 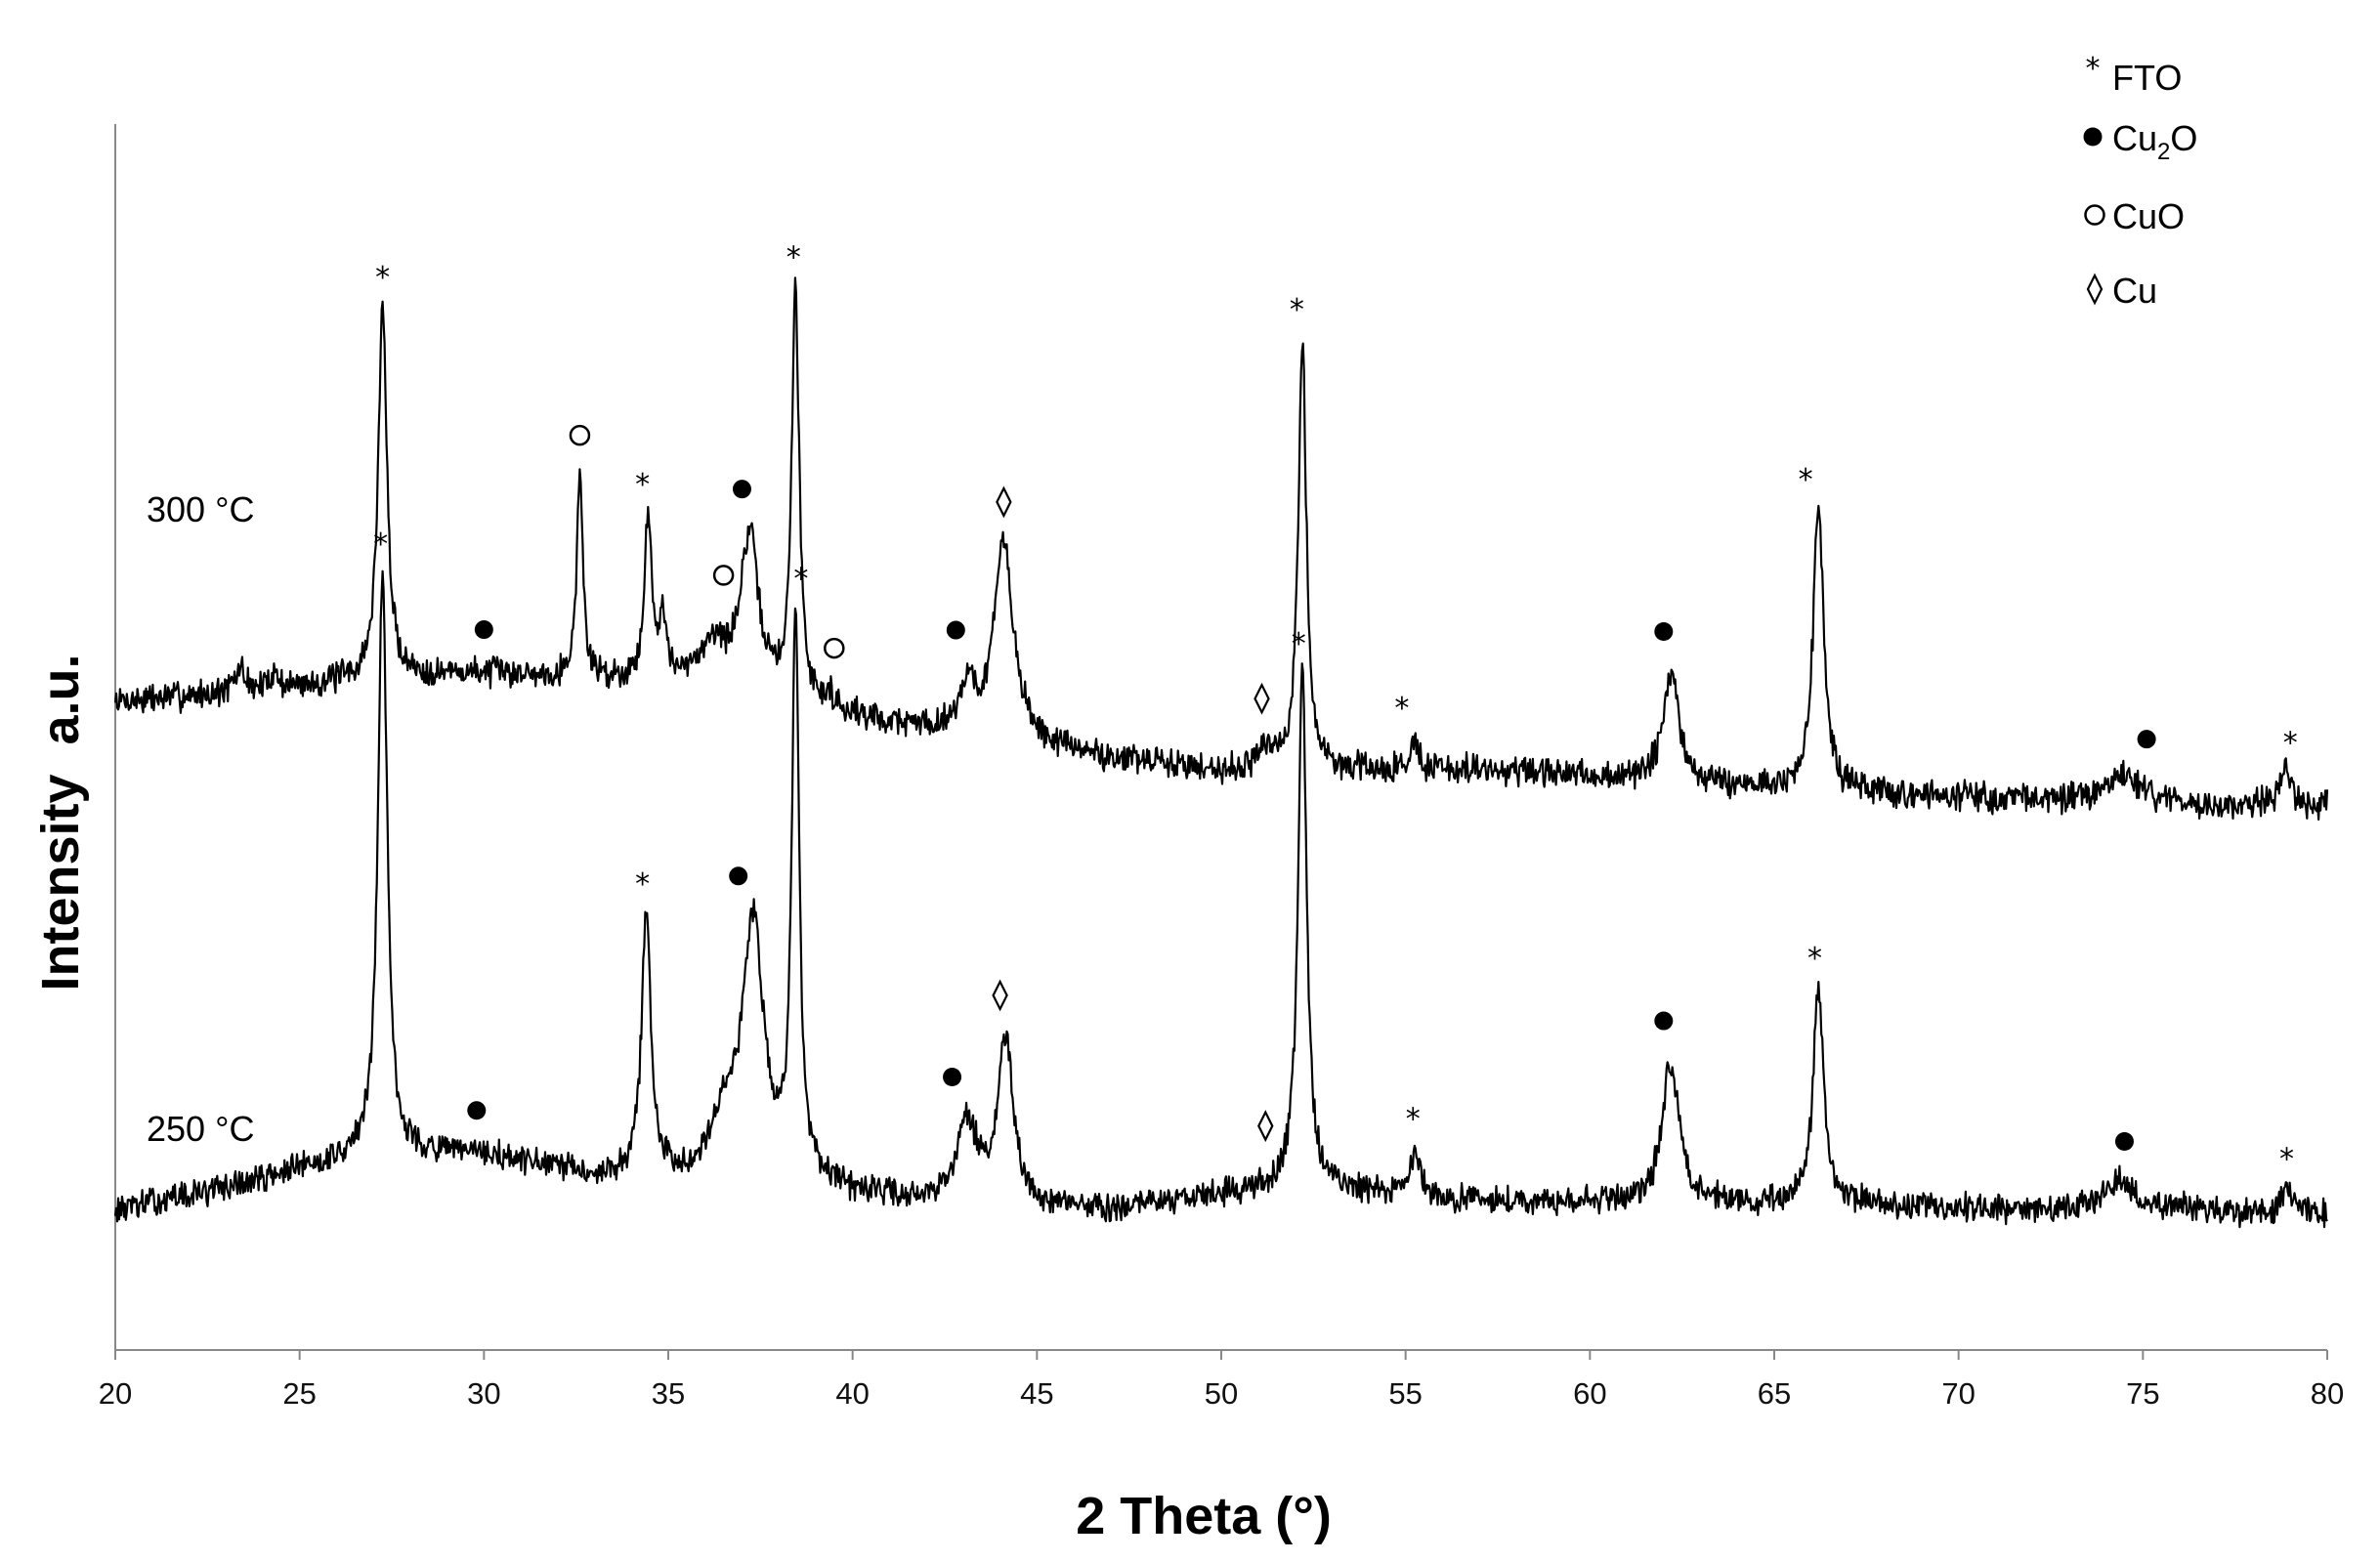 What do you see at coordinates (200, 509) in the screenshot?
I see `series-label: 300 °C` at bounding box center [200, 509].